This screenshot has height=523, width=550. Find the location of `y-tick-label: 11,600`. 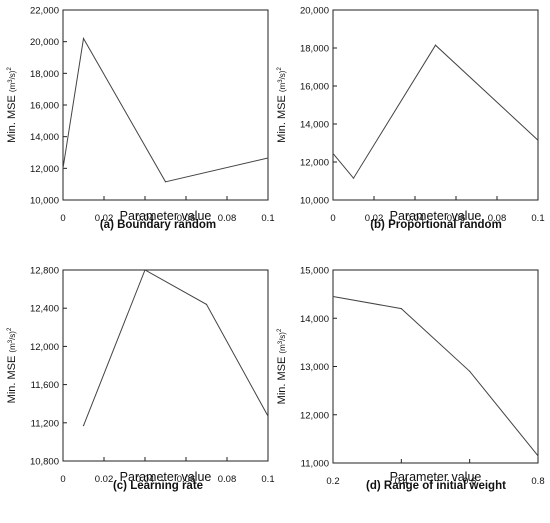

y-tick-label: 11,600 is located at coordinates (45, 385).